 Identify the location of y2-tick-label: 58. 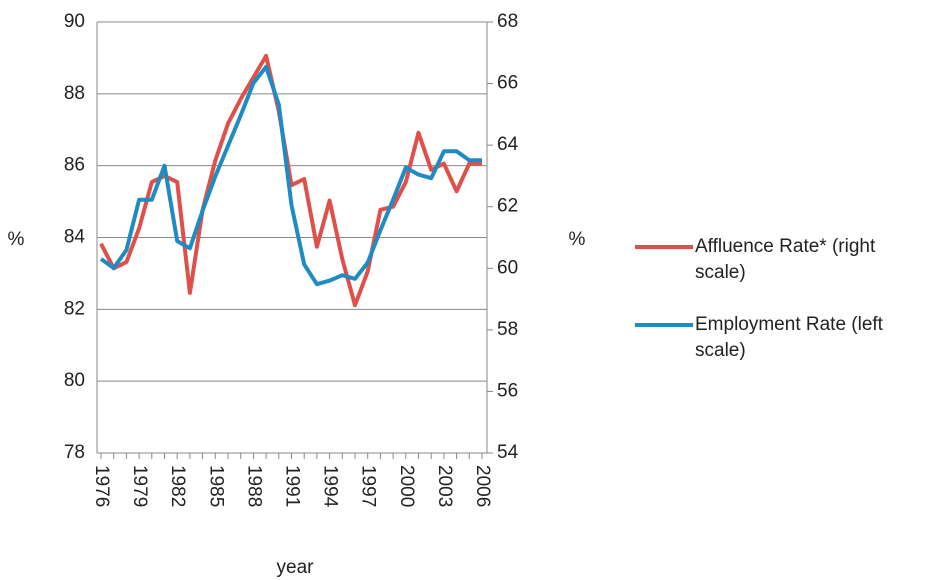
(507, 329).